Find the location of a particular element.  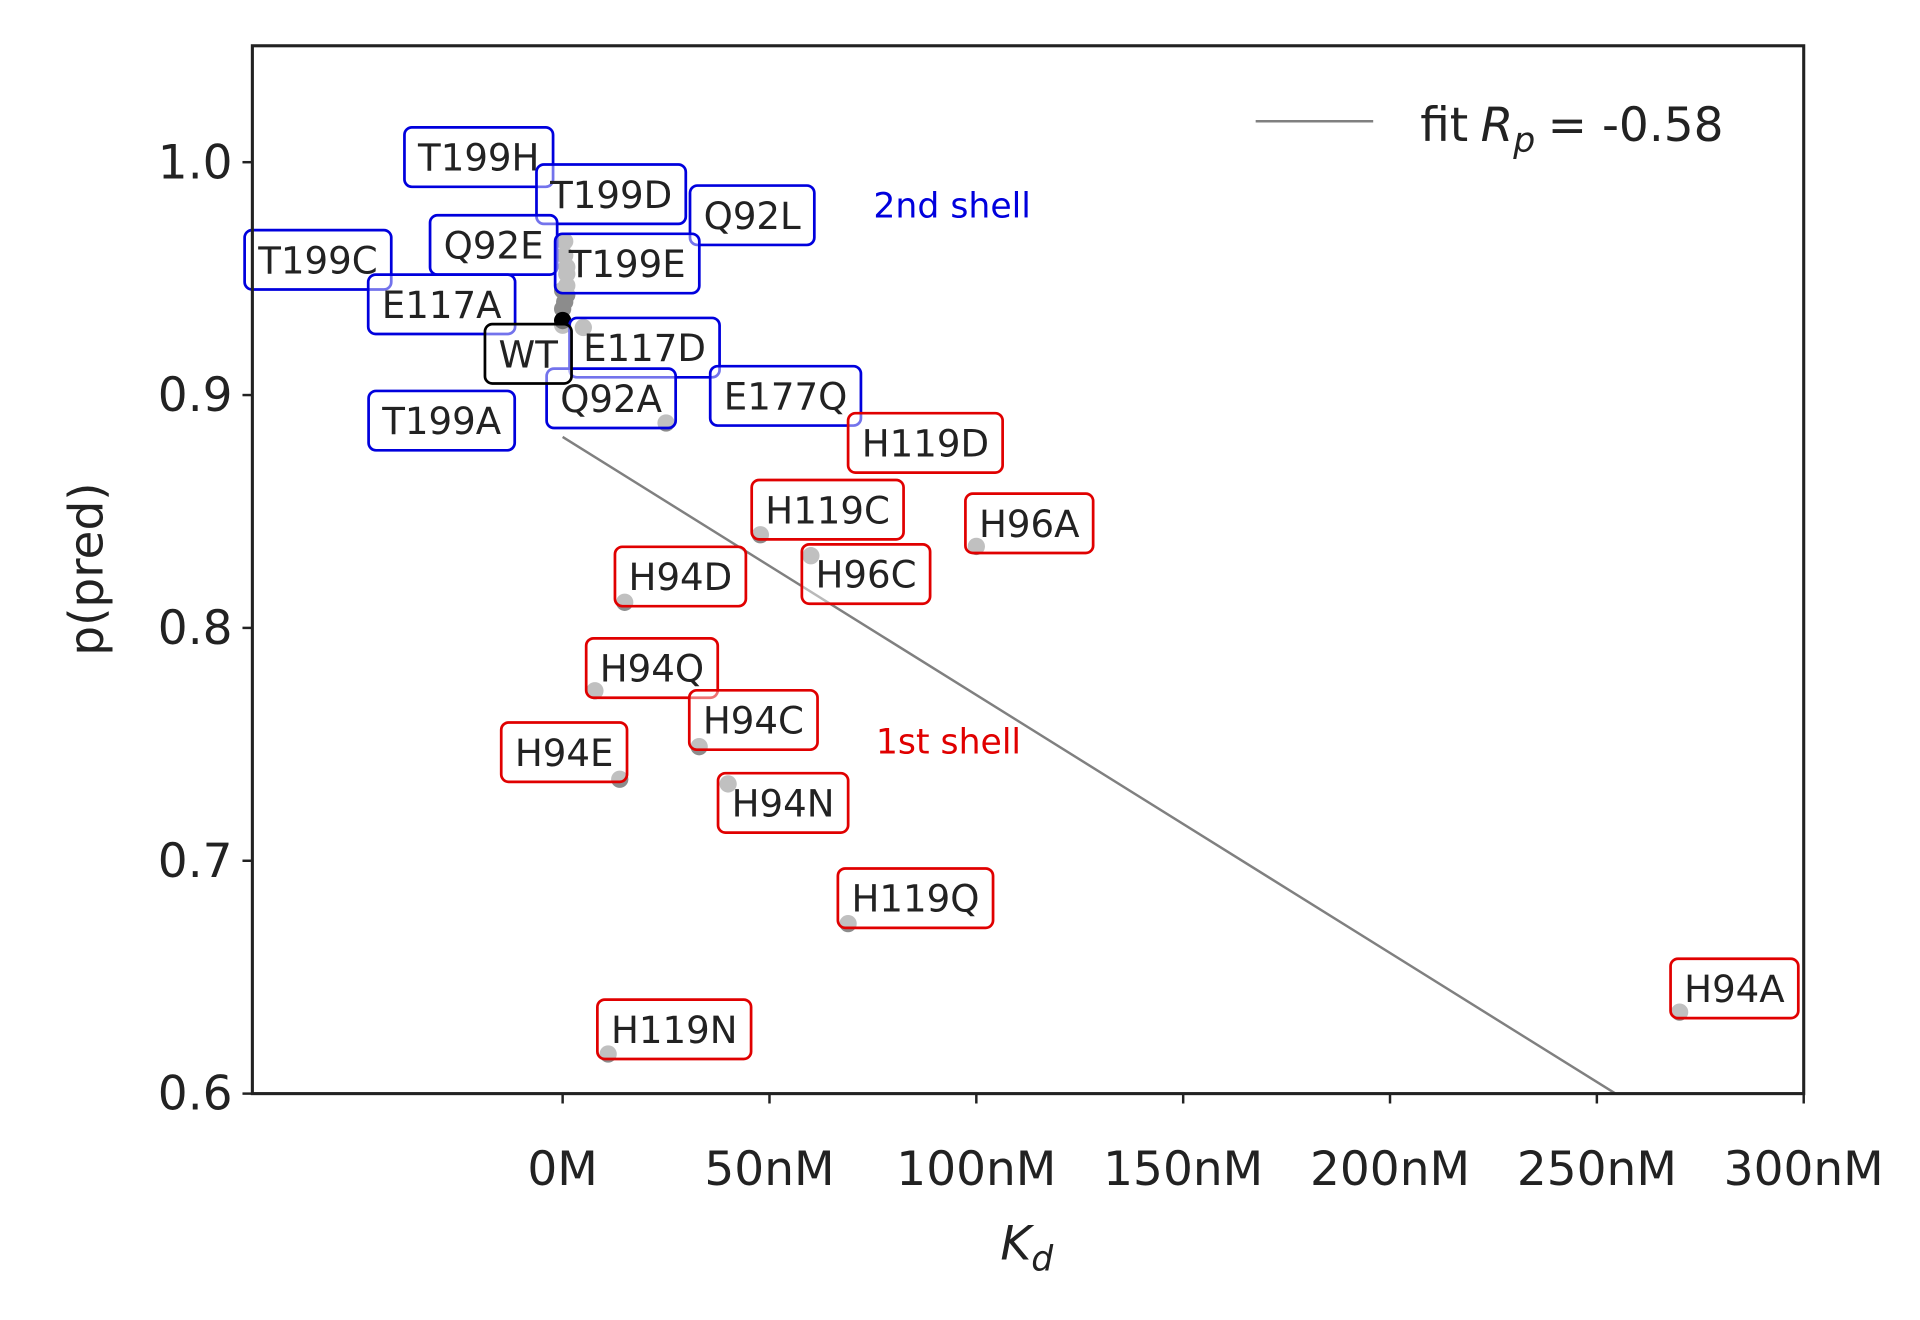

point-label-text: E117D is located at coordinates (644, 348).